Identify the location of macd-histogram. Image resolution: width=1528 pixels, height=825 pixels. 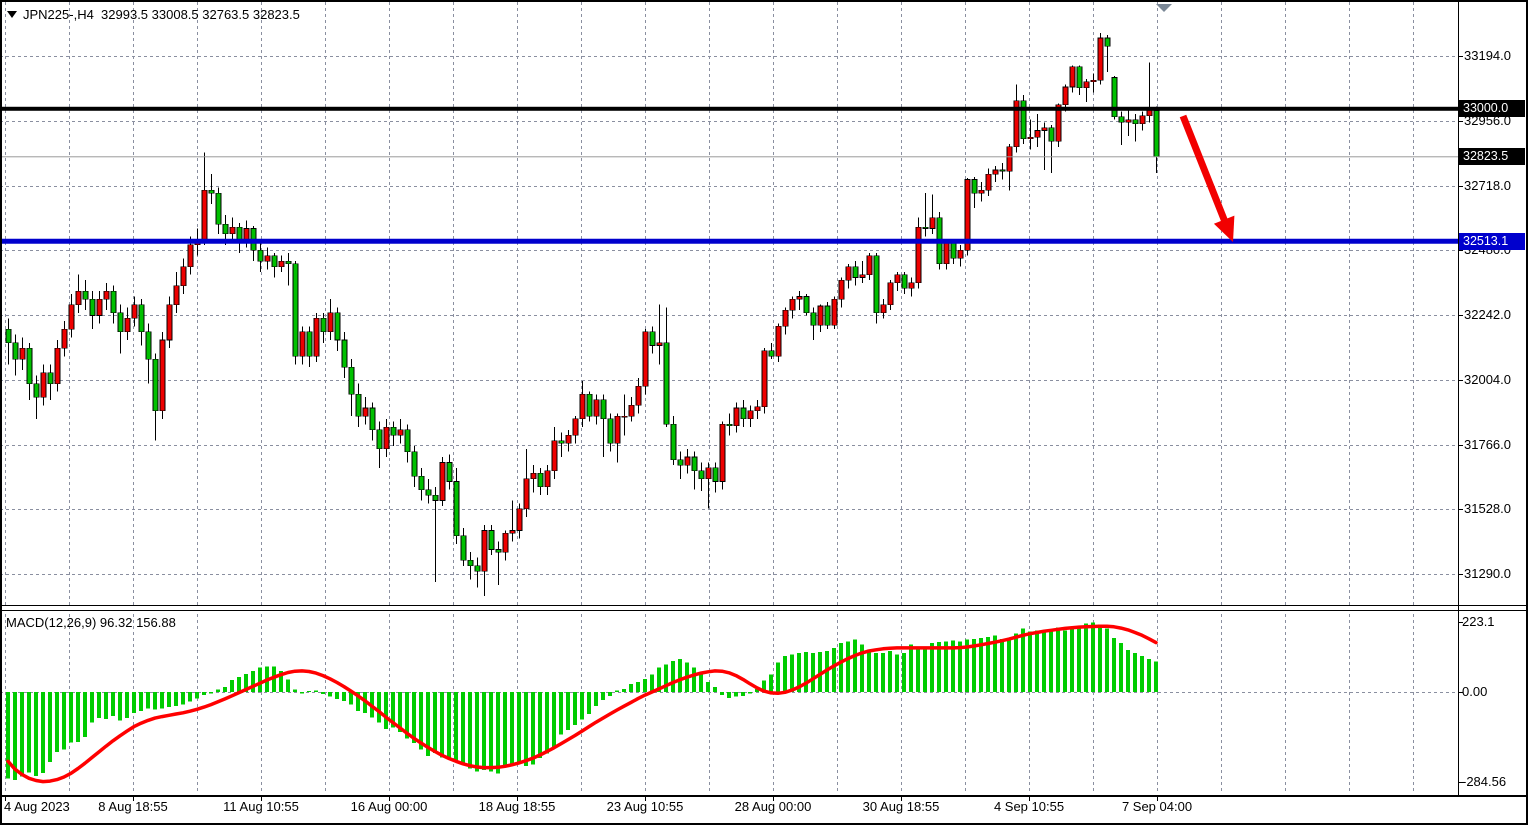
(582, 701).